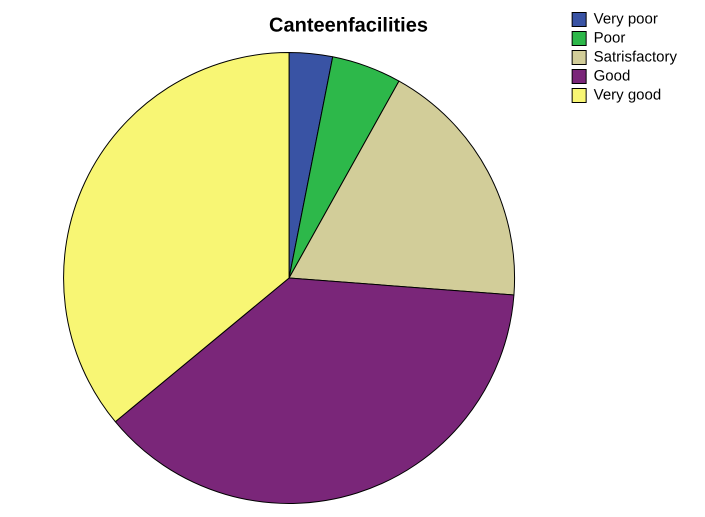 The height and width of the screenshot is (517, 705). What do you see at coordinates (612, 76) in the screenshot?
I see `legend-label: Good` at bounding box center [612, 76].